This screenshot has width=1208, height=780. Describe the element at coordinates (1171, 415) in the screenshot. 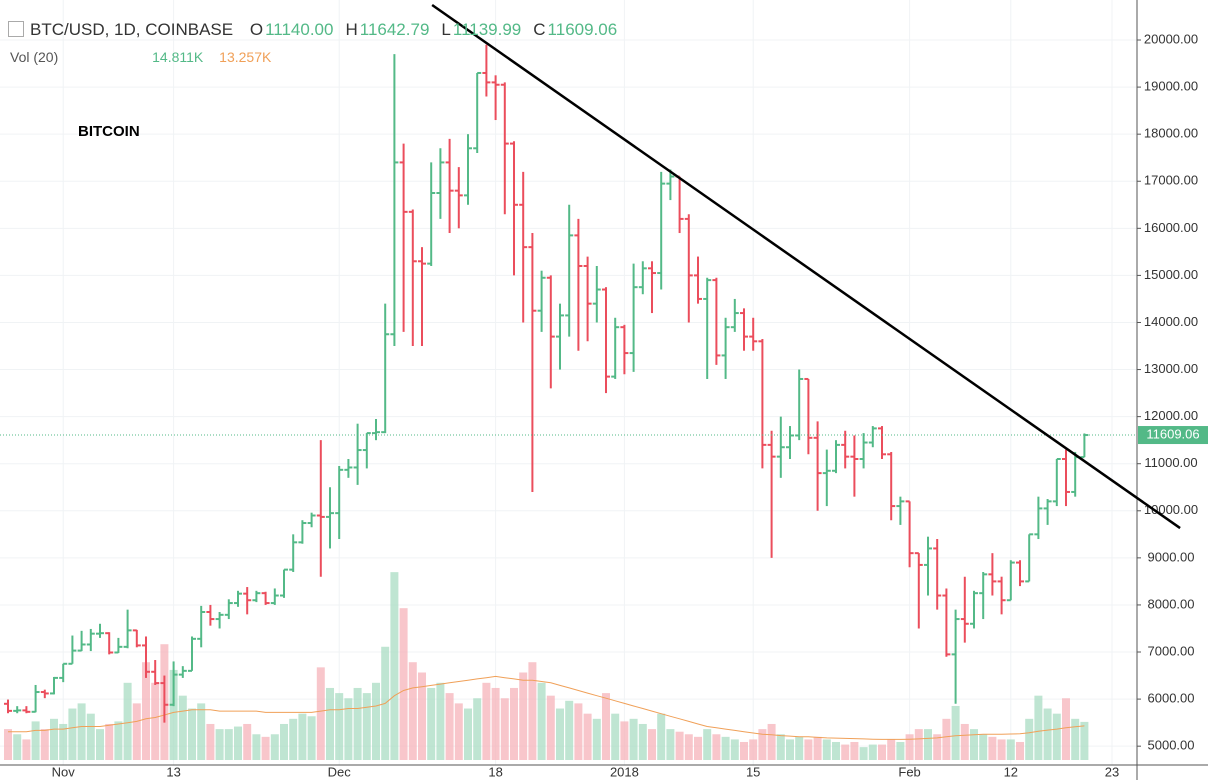

I see `y-tick-label: 12000.00` at that location.